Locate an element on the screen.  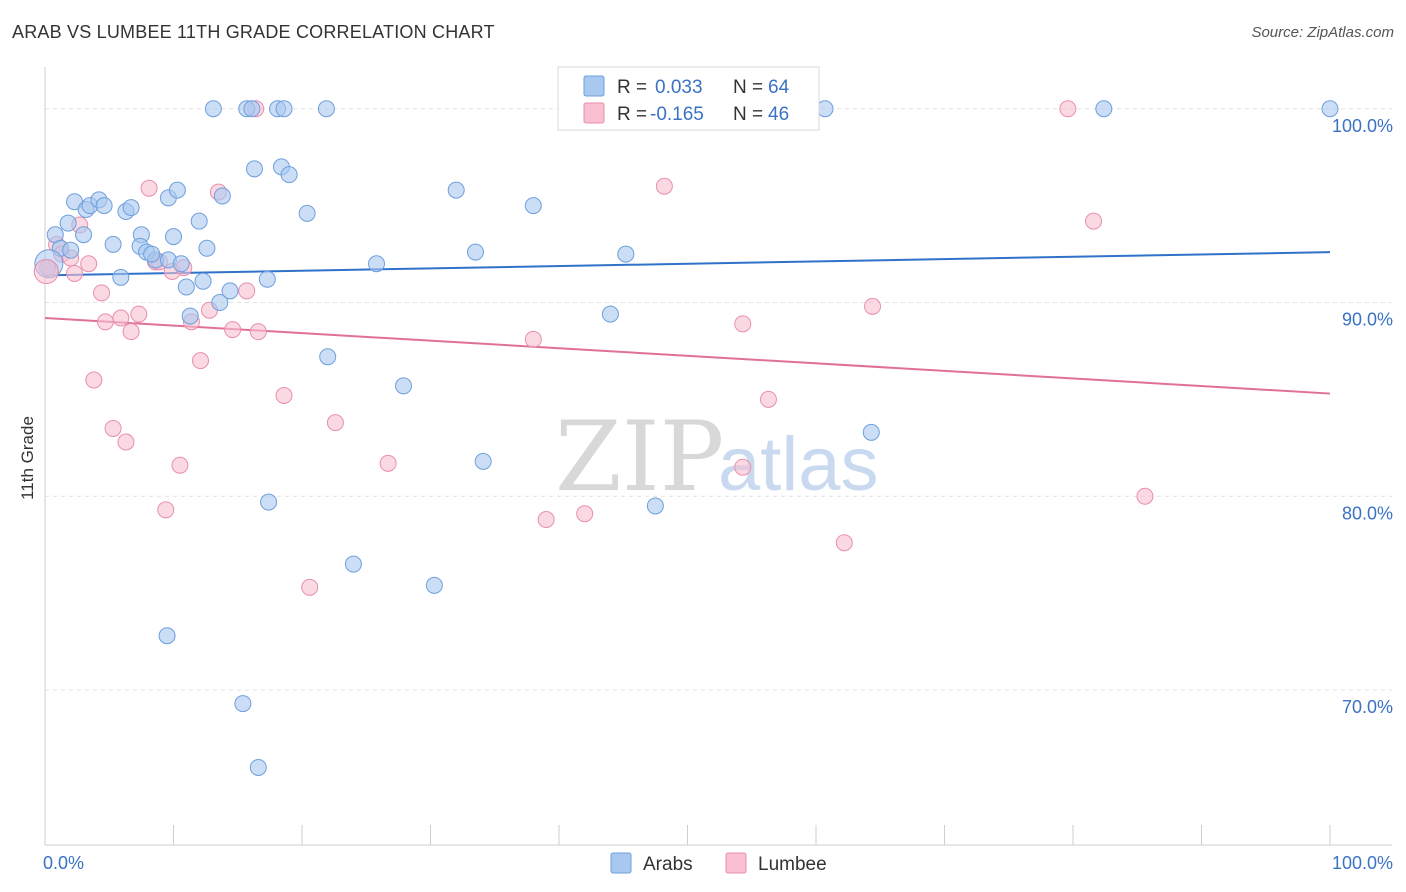
legend-box: R = 0.033 N = 64 R = -0.165 N = 46 is located at coordinates (688, 98).